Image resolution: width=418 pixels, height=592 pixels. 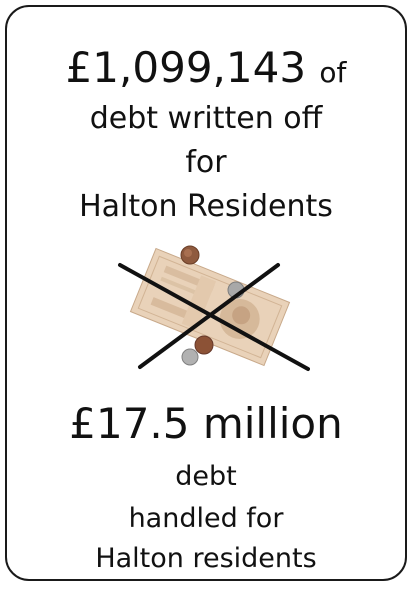 What do you see at coordinates (206, 558) in the screenshot?
I see `handled-line-4: Halton residents` at bounding box center [206, 558].